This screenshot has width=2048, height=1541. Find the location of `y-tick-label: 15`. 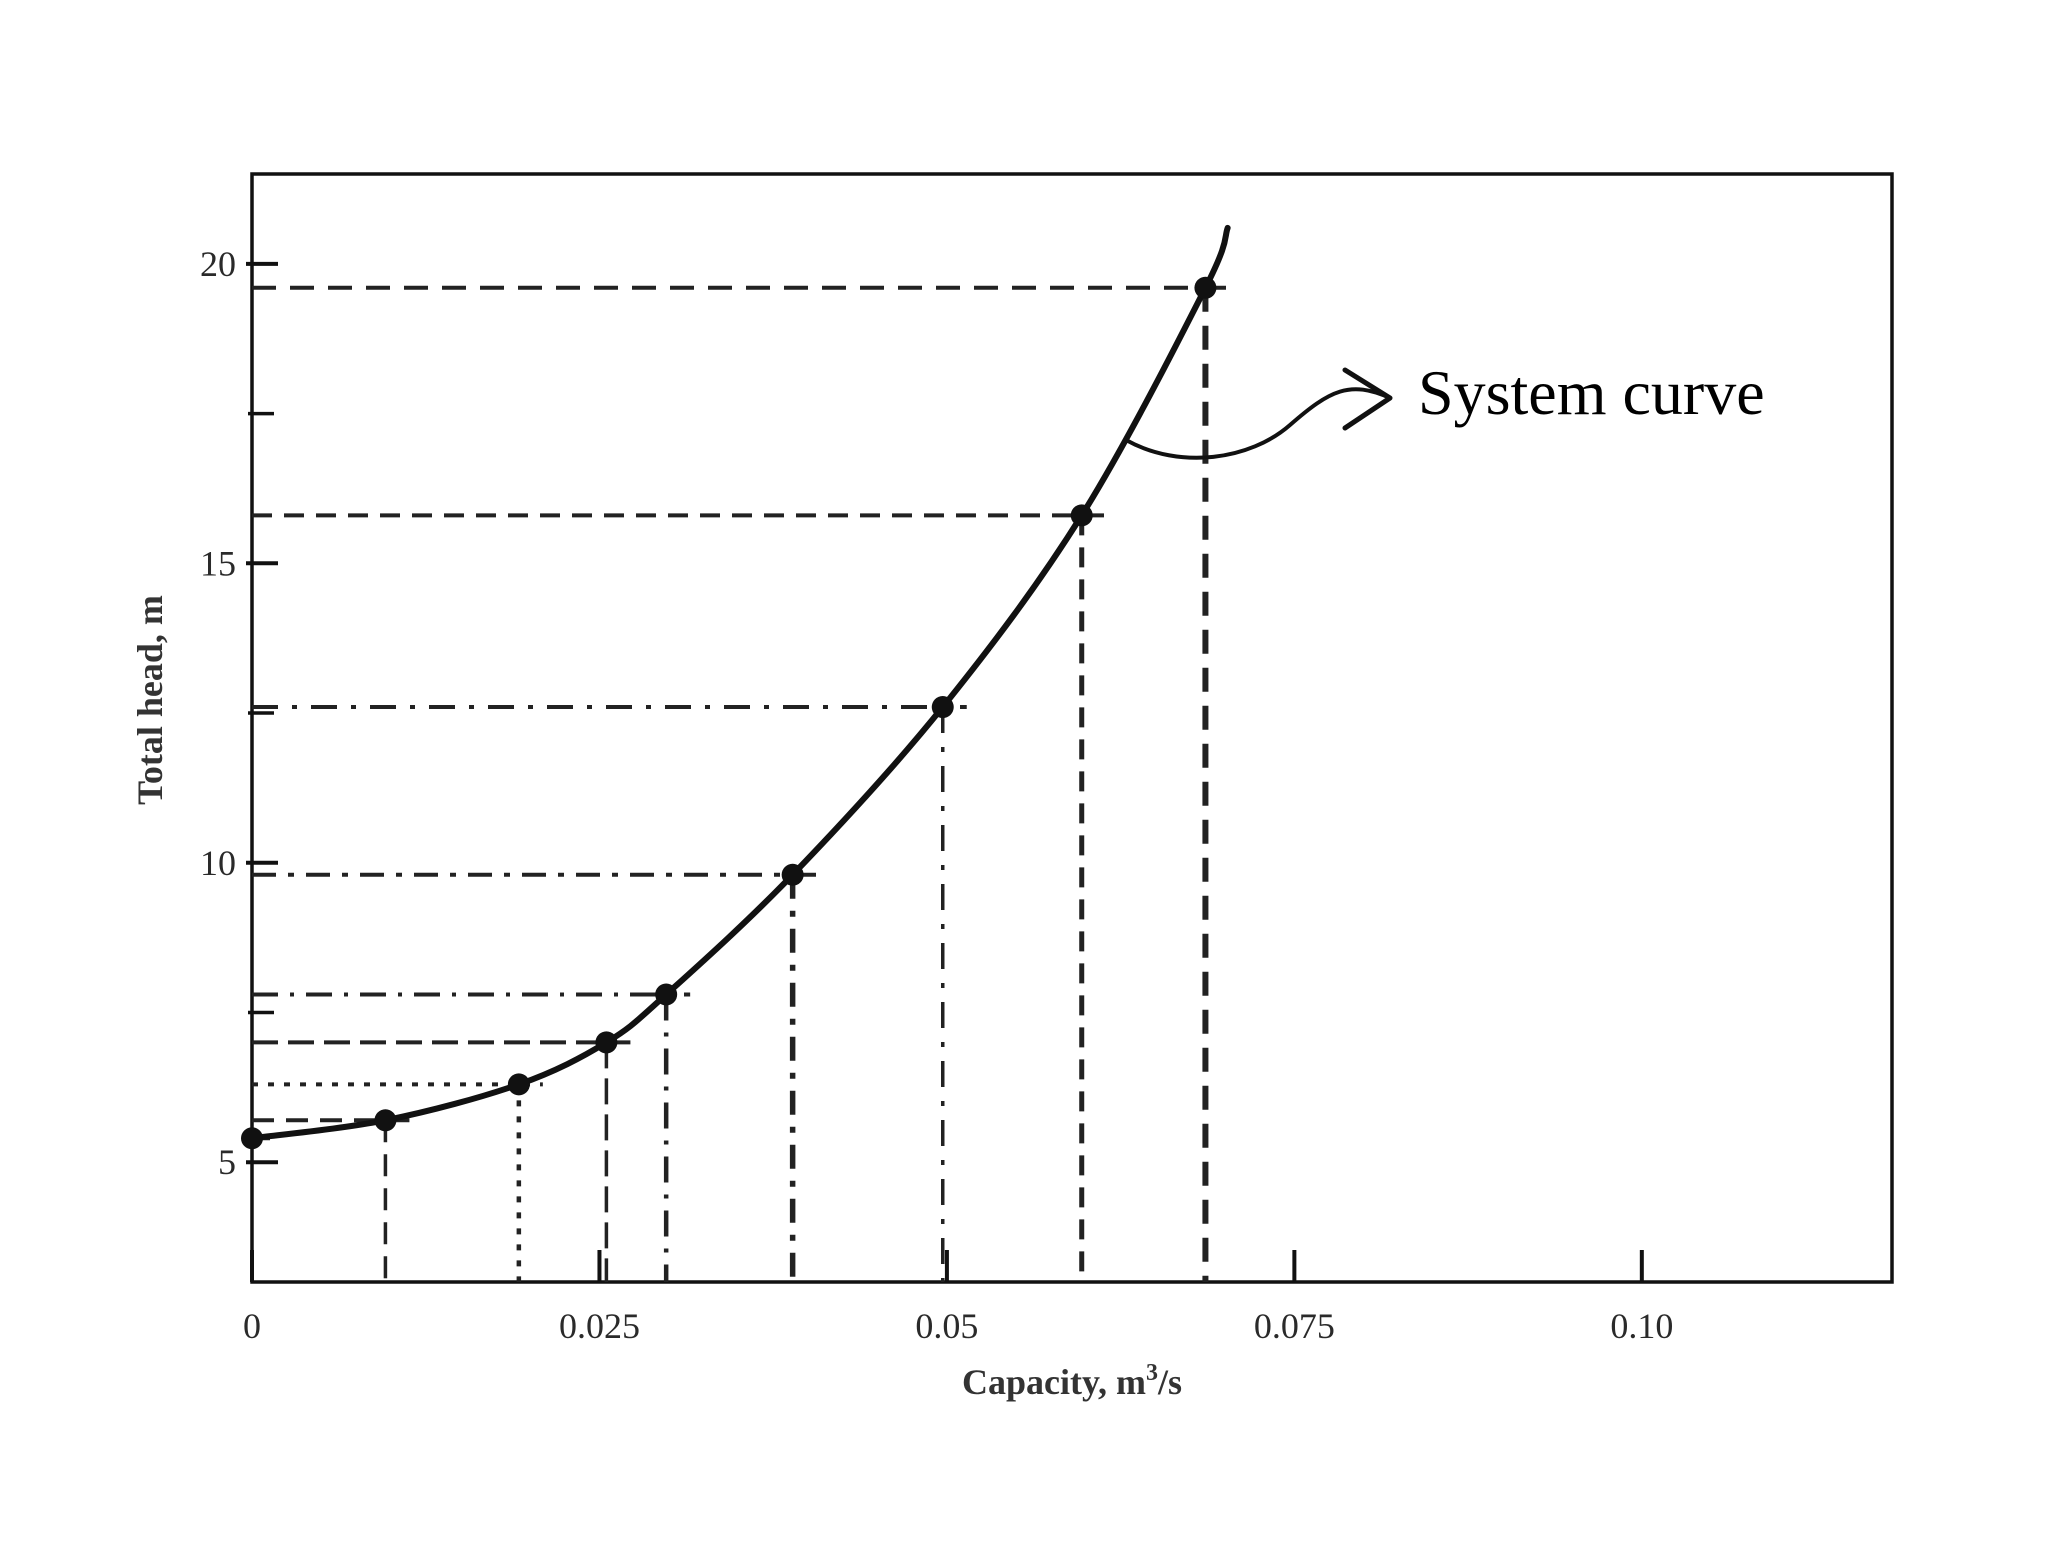

y-tick-label: 15 is located at coordinates (218, 563).